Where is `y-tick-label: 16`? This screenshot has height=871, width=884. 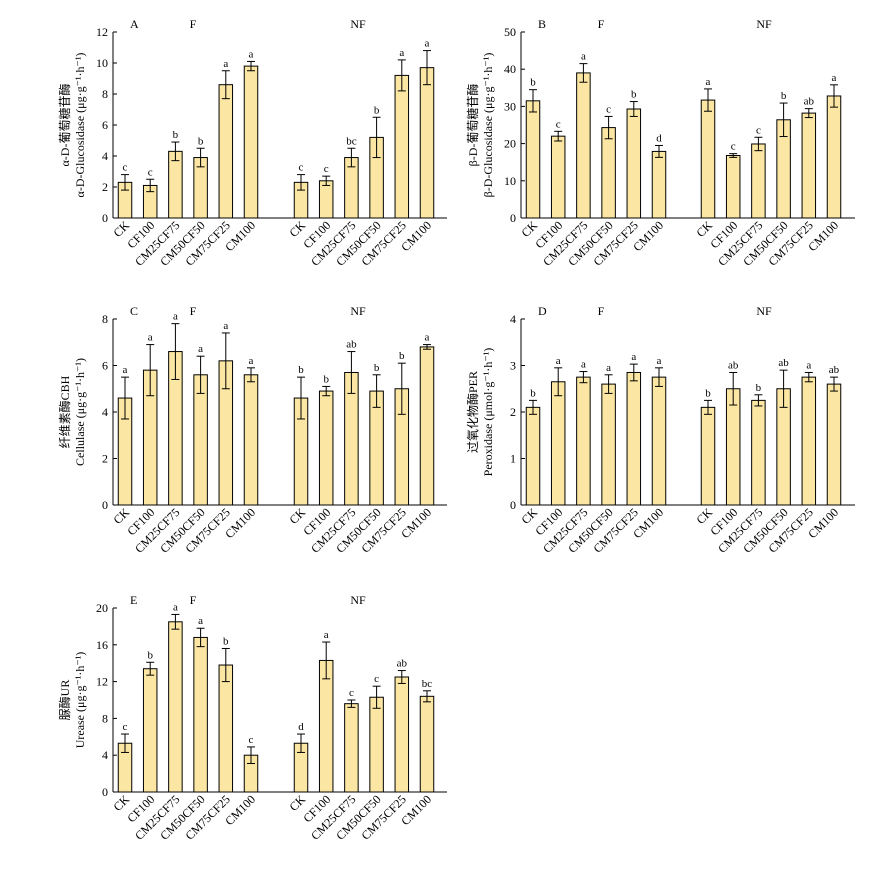
y-tick-label: 16 is located at coordinates (102, 645).